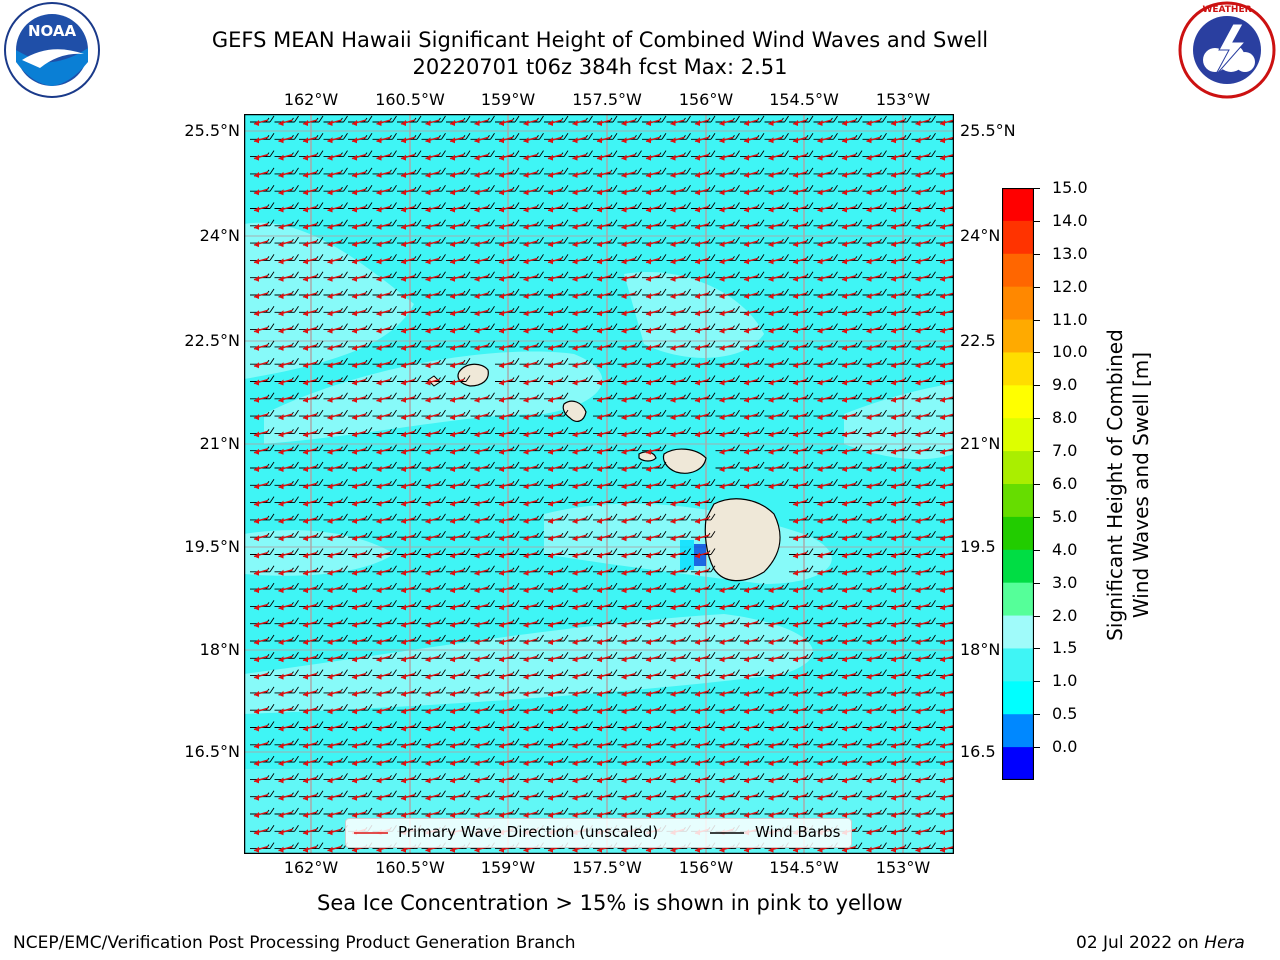 The image size is (1280, 960). I want to click on colorbar-tick-label: 12.0, so click(1070, 286).